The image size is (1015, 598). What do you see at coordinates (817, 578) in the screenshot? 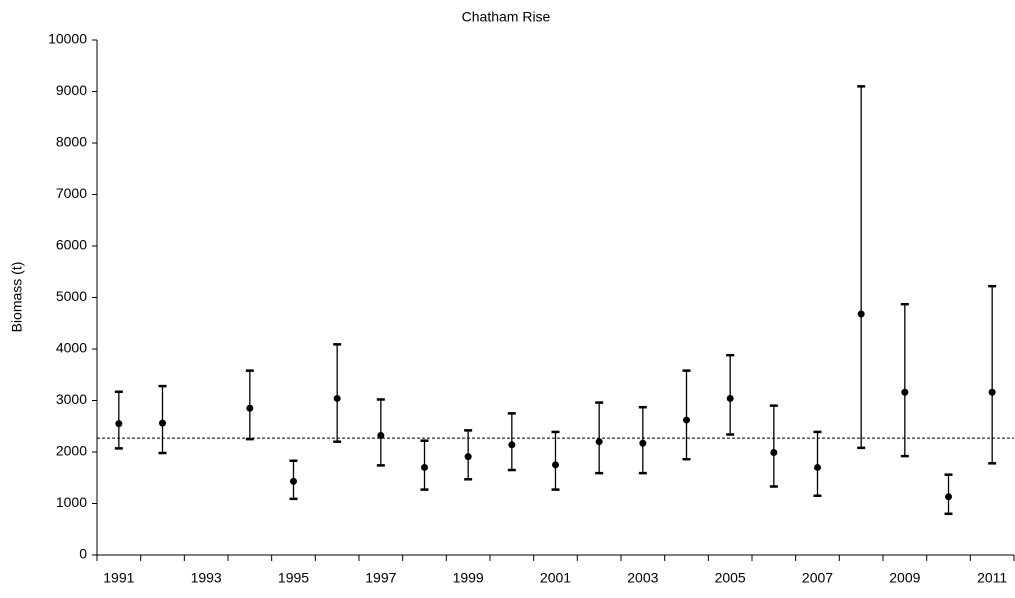
I see `x-tick-label: 2007` at bounding box center [817, 578].